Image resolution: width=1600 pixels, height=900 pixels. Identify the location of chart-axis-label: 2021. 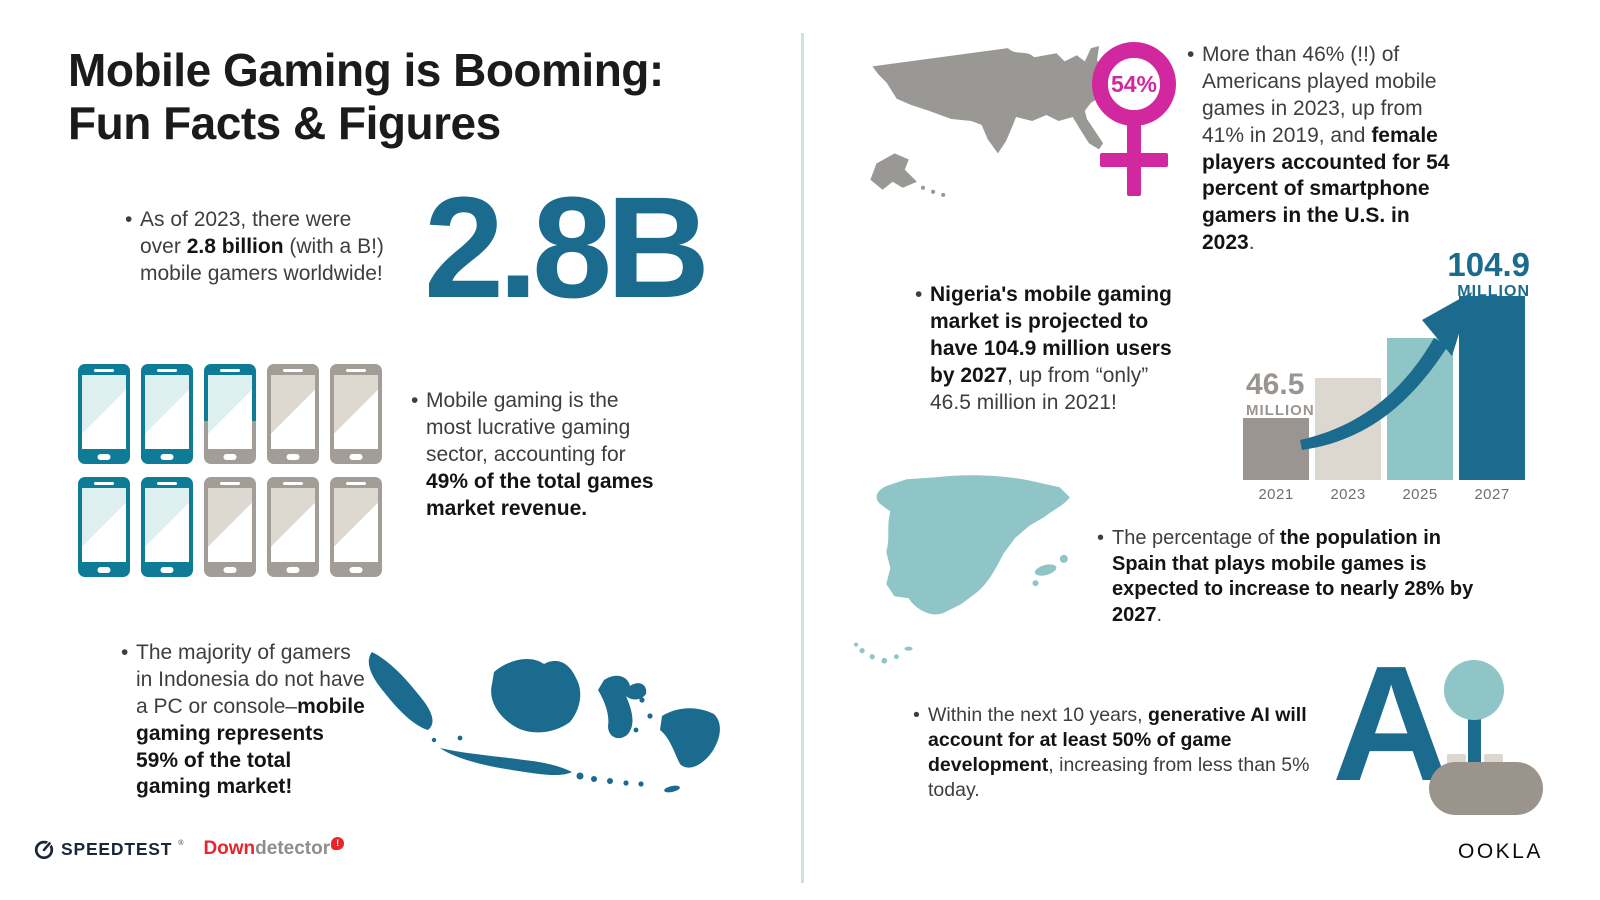
(1276, 494).